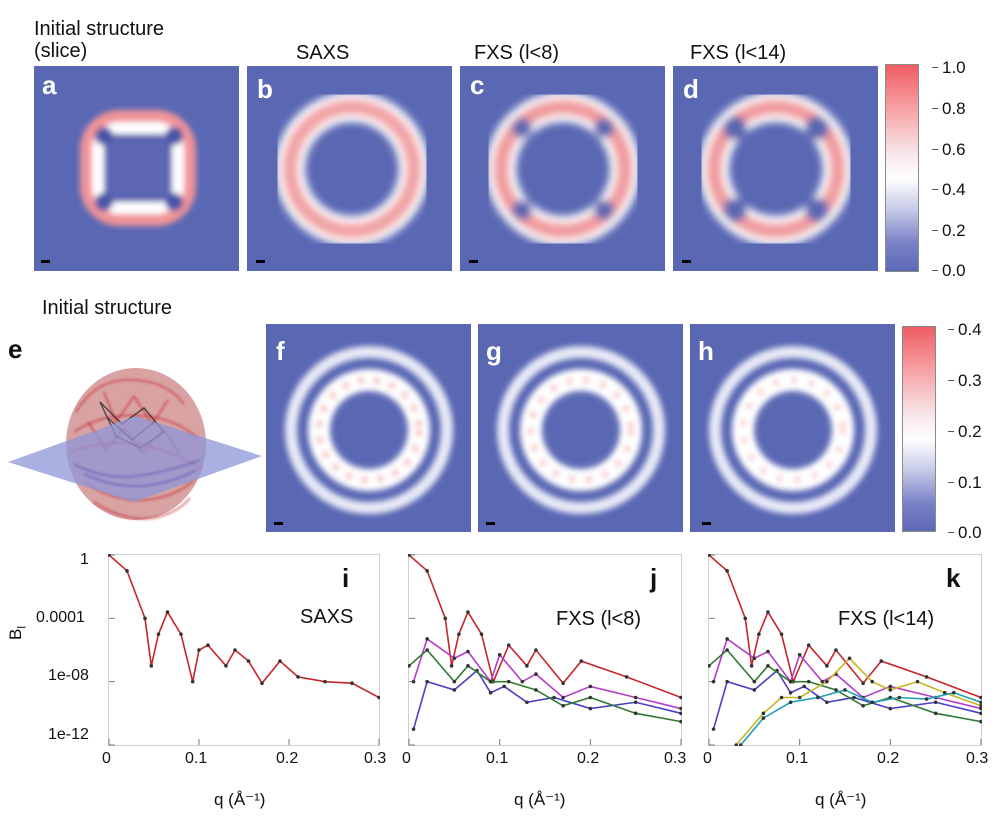 This screenshot has width=1002, height=819. Describe the element at coordinates (599, 619) in the screenshot. I see `plot-title-j: FXS (l<8)` at that location.